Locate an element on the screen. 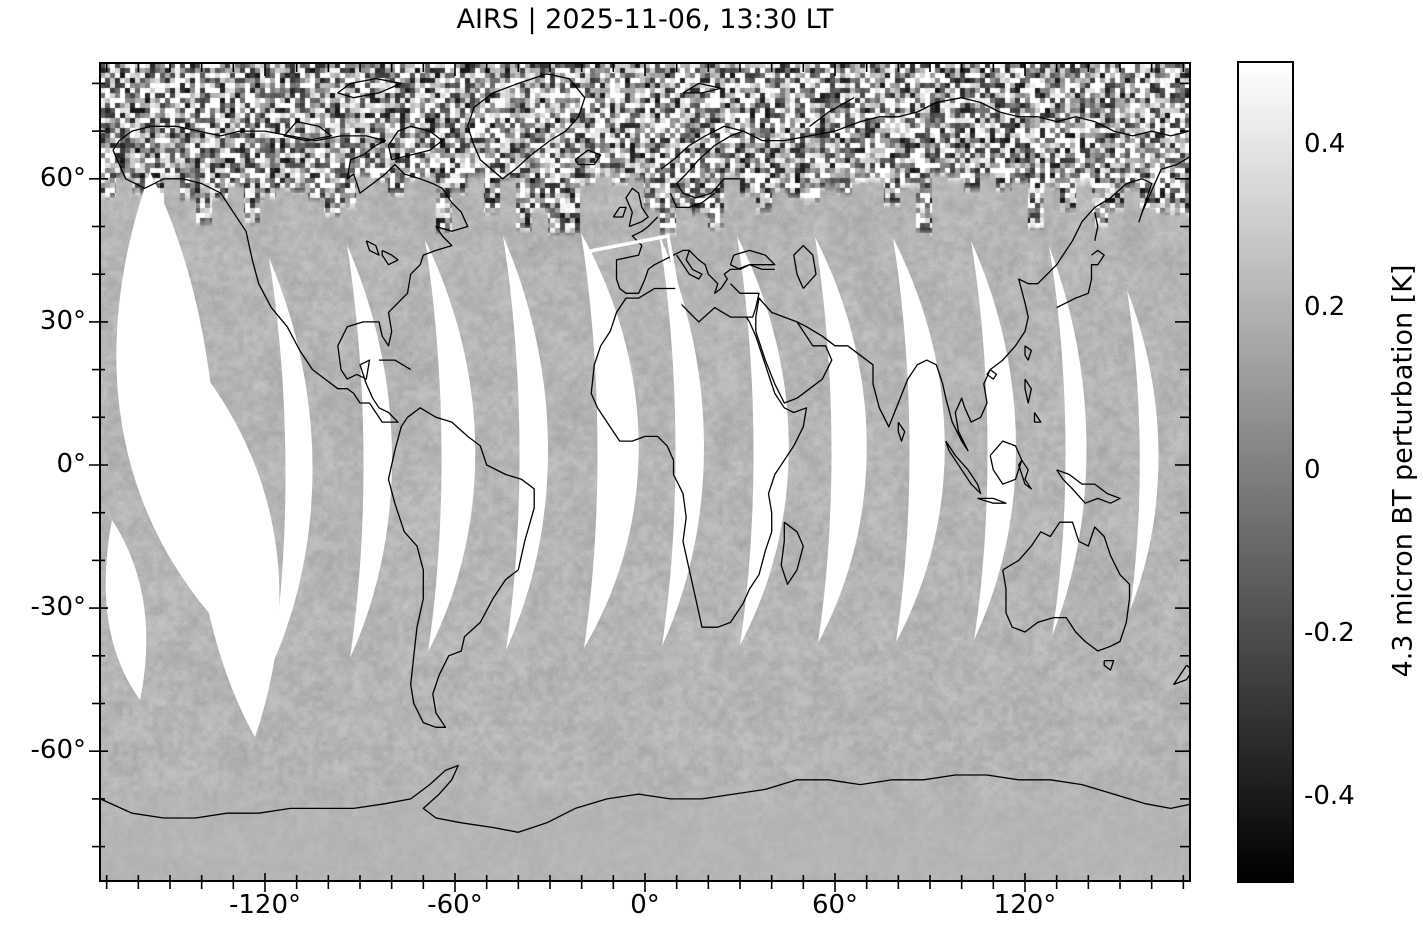 Image resolution: width=1423 pixels, height=930 pixels. figure-title: AIRS | 2025-11-06, 13:30 LT is located at coordinates (645, 19).